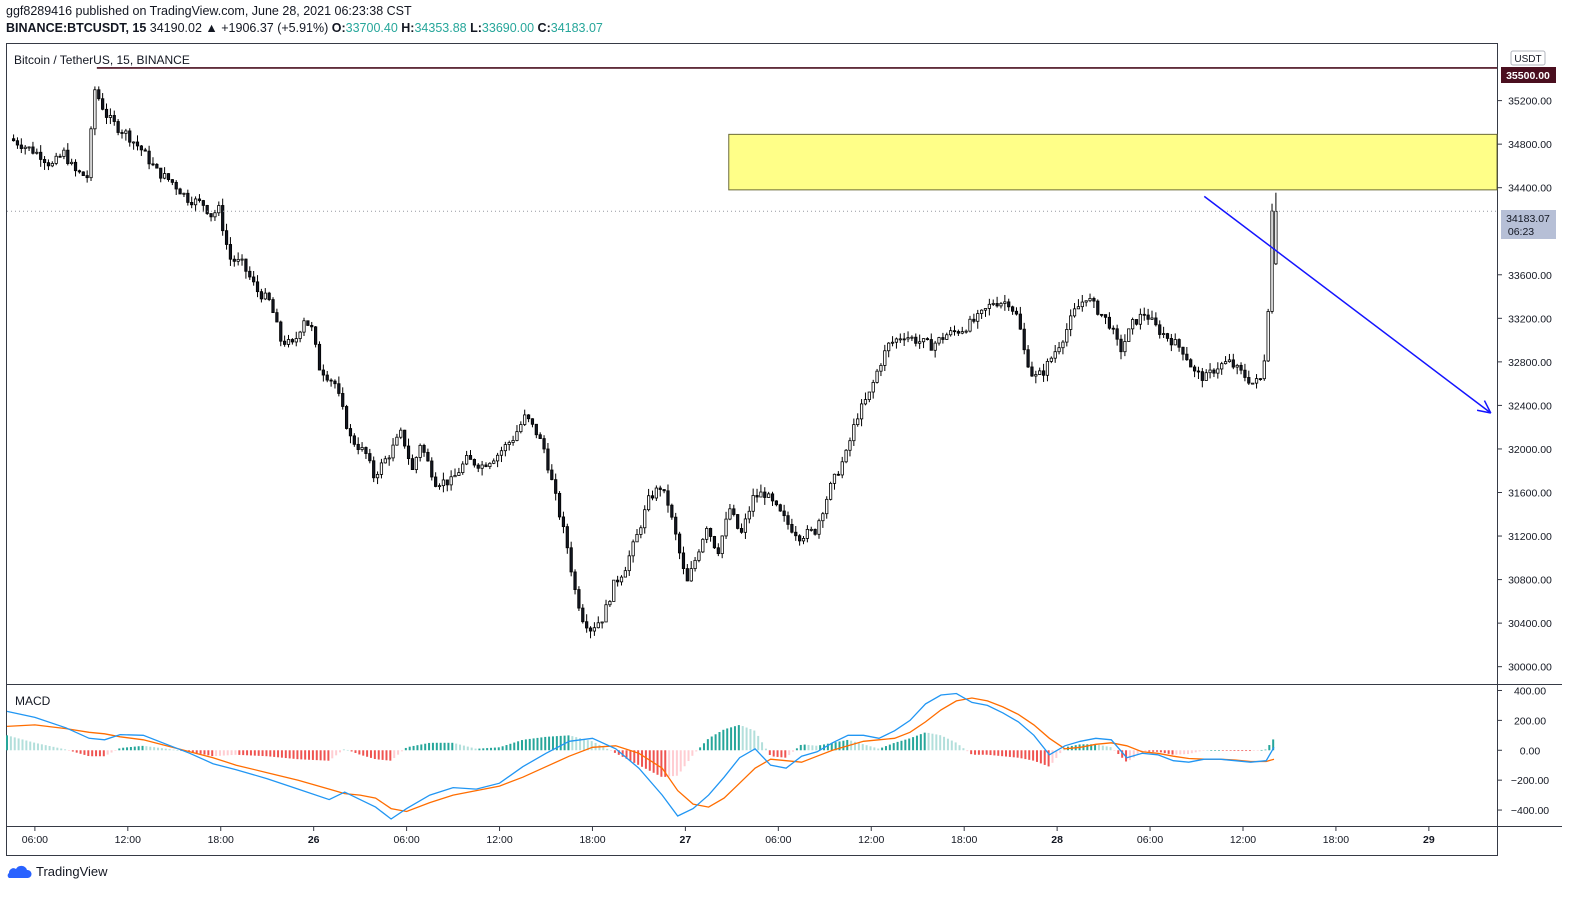 This screenshot has width=1579, height=897. Describe the element at coordinates (1528, 58) in the screenshot. I see `currency-badge` at that location.